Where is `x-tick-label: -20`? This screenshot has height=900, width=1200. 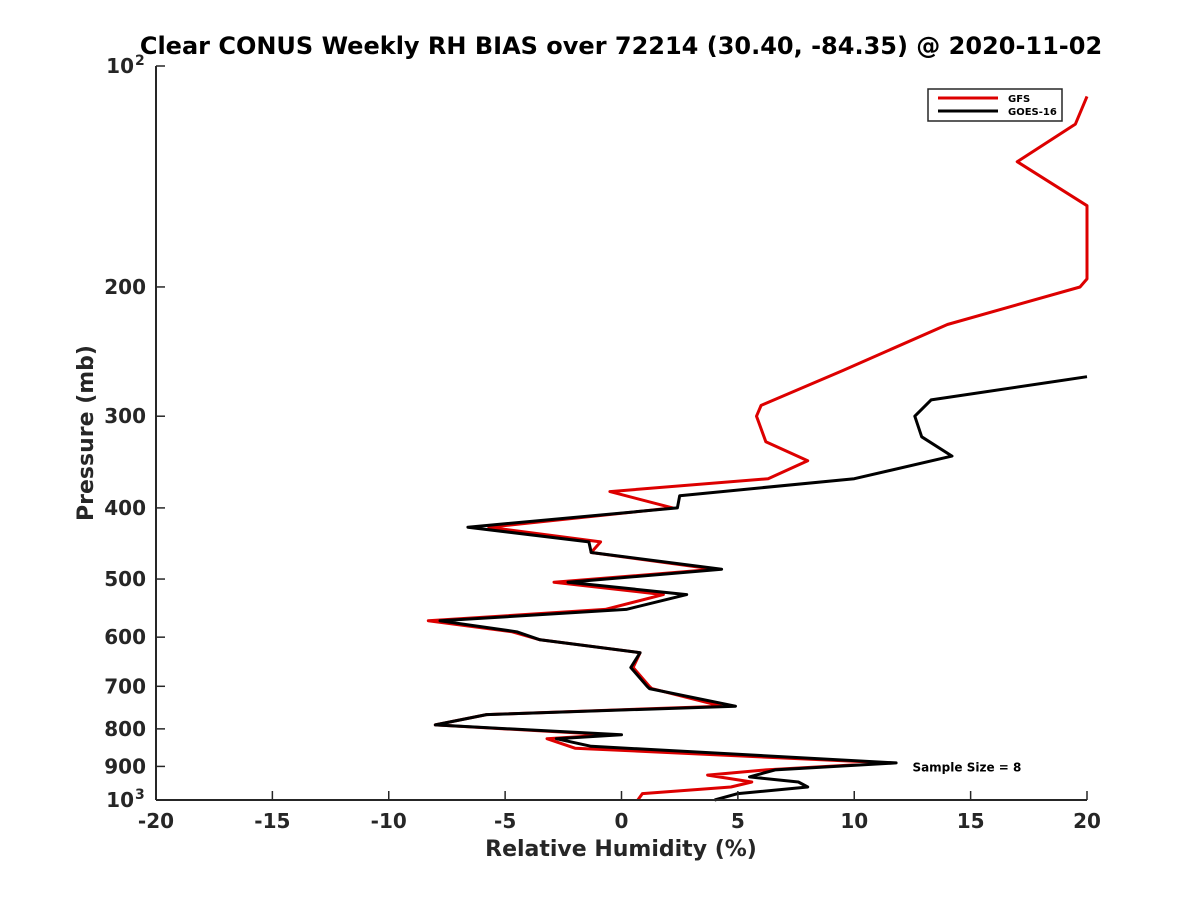 x-tick-label: -20 is located at coordinates (156, 821).